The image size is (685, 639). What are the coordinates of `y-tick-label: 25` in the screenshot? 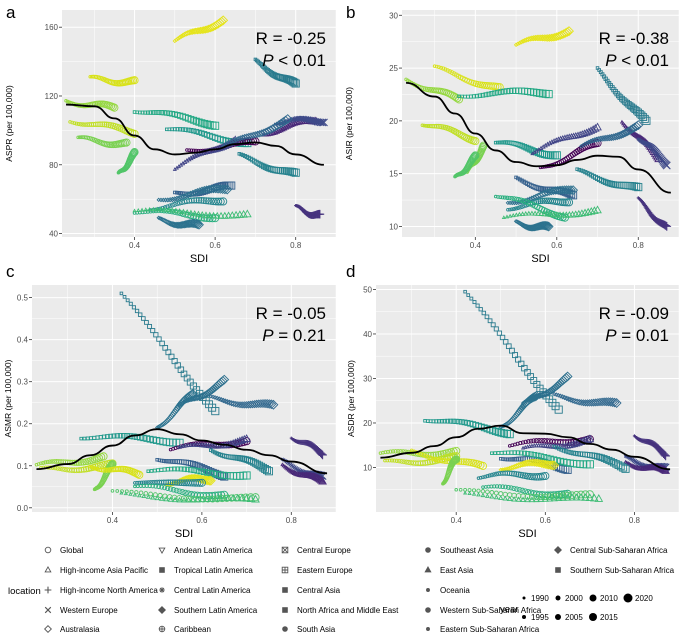 It's located at (393, 68).